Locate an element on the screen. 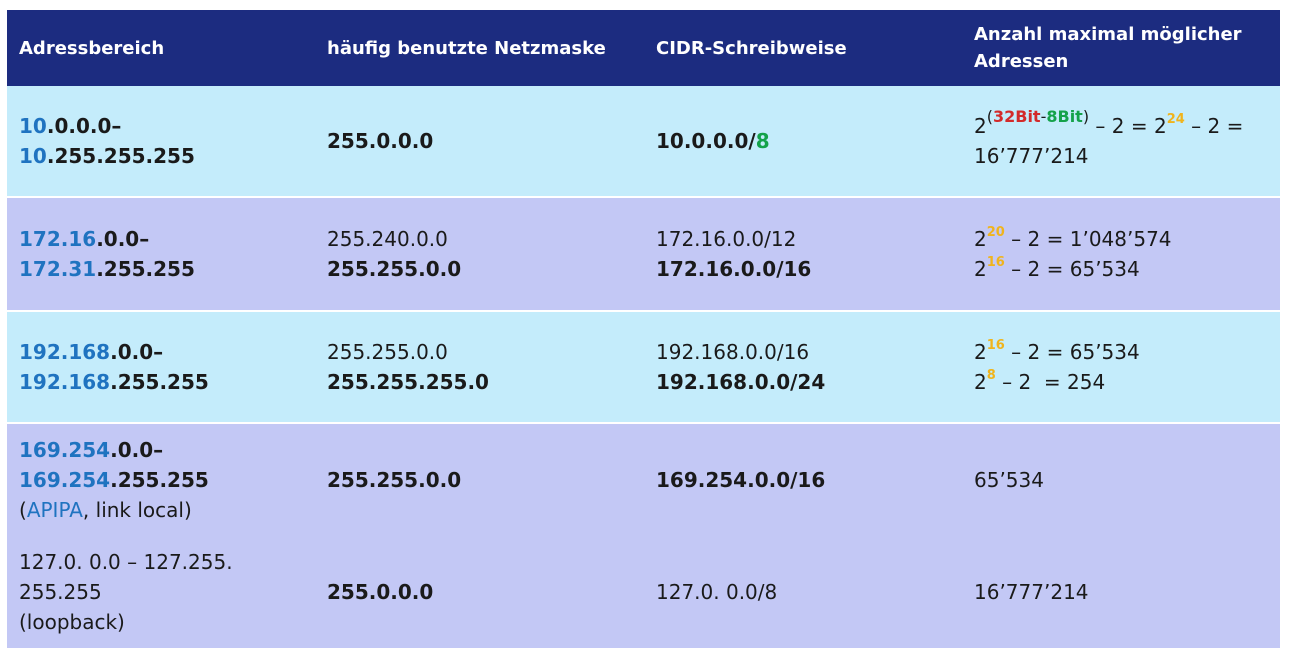  count-cell: 216 – 2 = 65’534 28 – 2 = 254 is located at coordinates (1121, 367).